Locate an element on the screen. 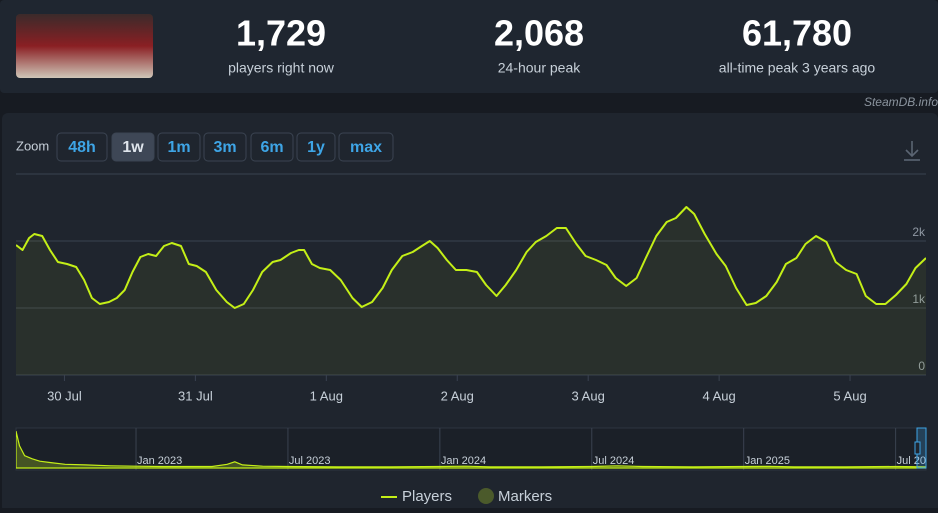  x-tick-label: 31 Jul is located at coordinates (195, 395).